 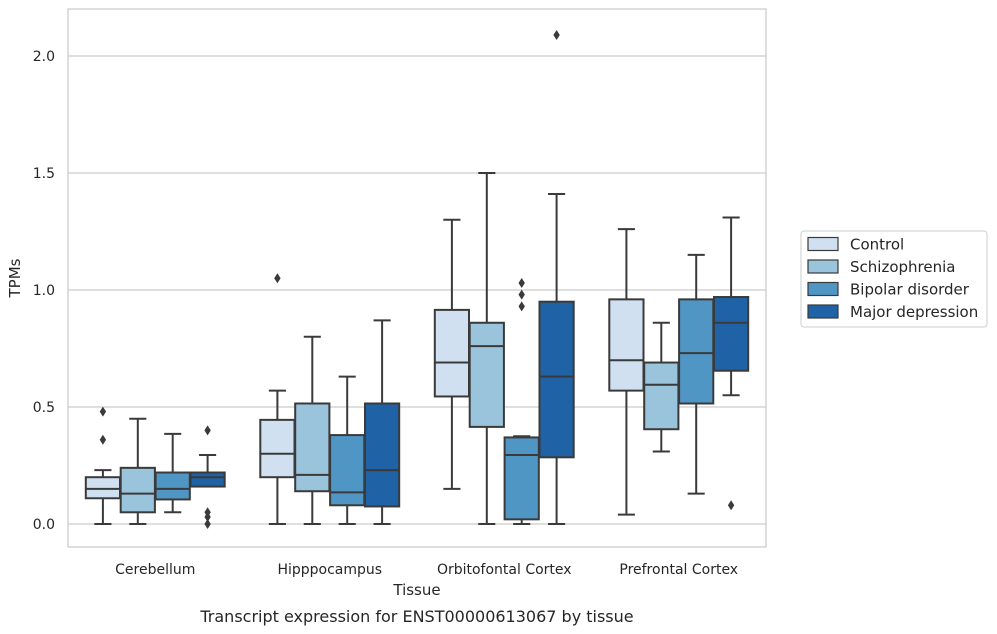 What do you see at coordinates (678, 570) in the screenshot?
I see `x-tick-label: Prefrontal Cortex` at bounding box center [678, 570].